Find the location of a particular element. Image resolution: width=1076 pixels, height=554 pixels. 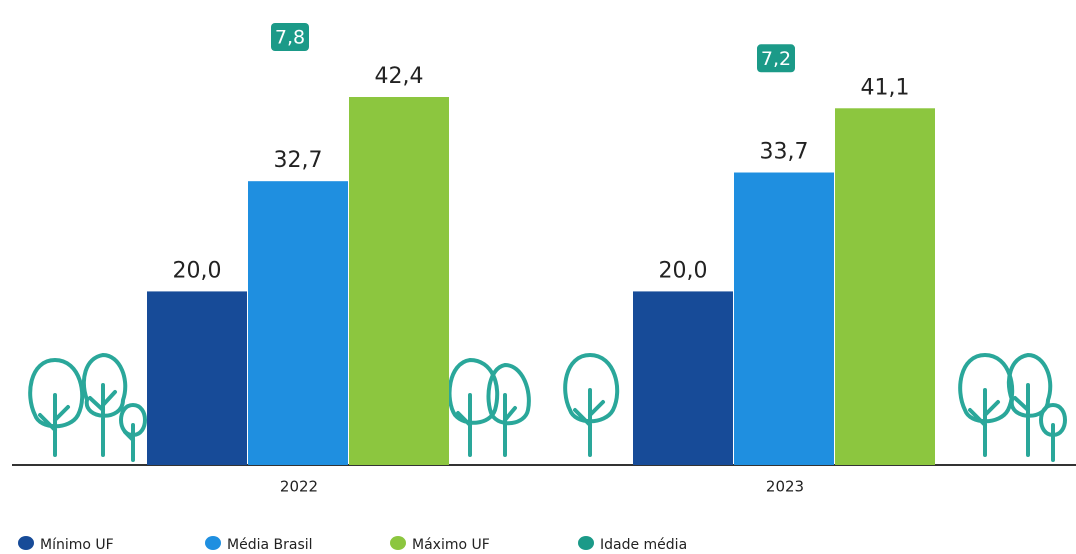

badge-label: 7,2 is located at coordinates (776, 59).